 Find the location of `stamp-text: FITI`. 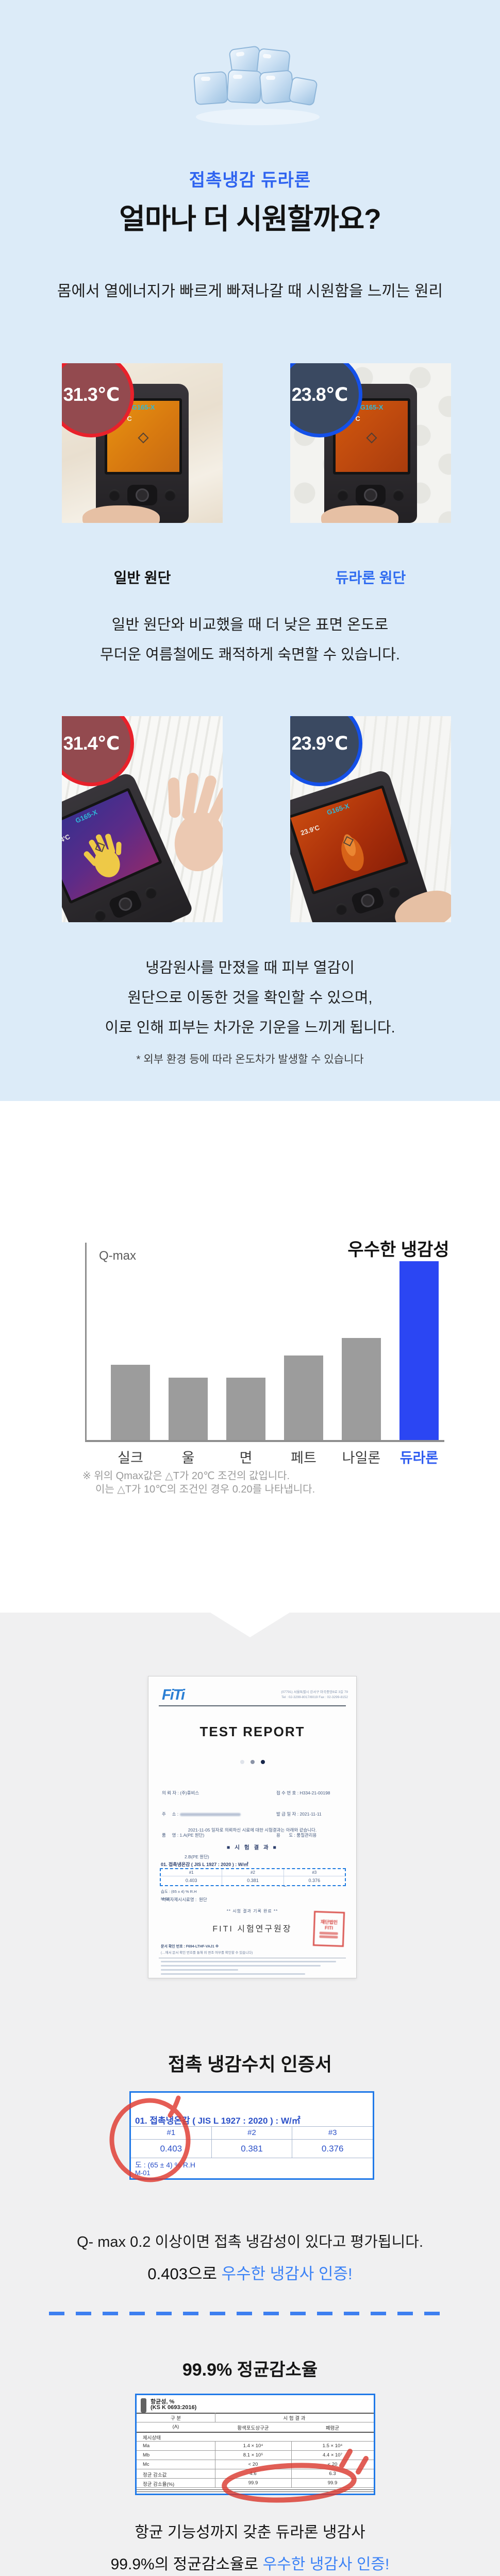

stamp-text: FITI is located at coordinates (329, 1928).